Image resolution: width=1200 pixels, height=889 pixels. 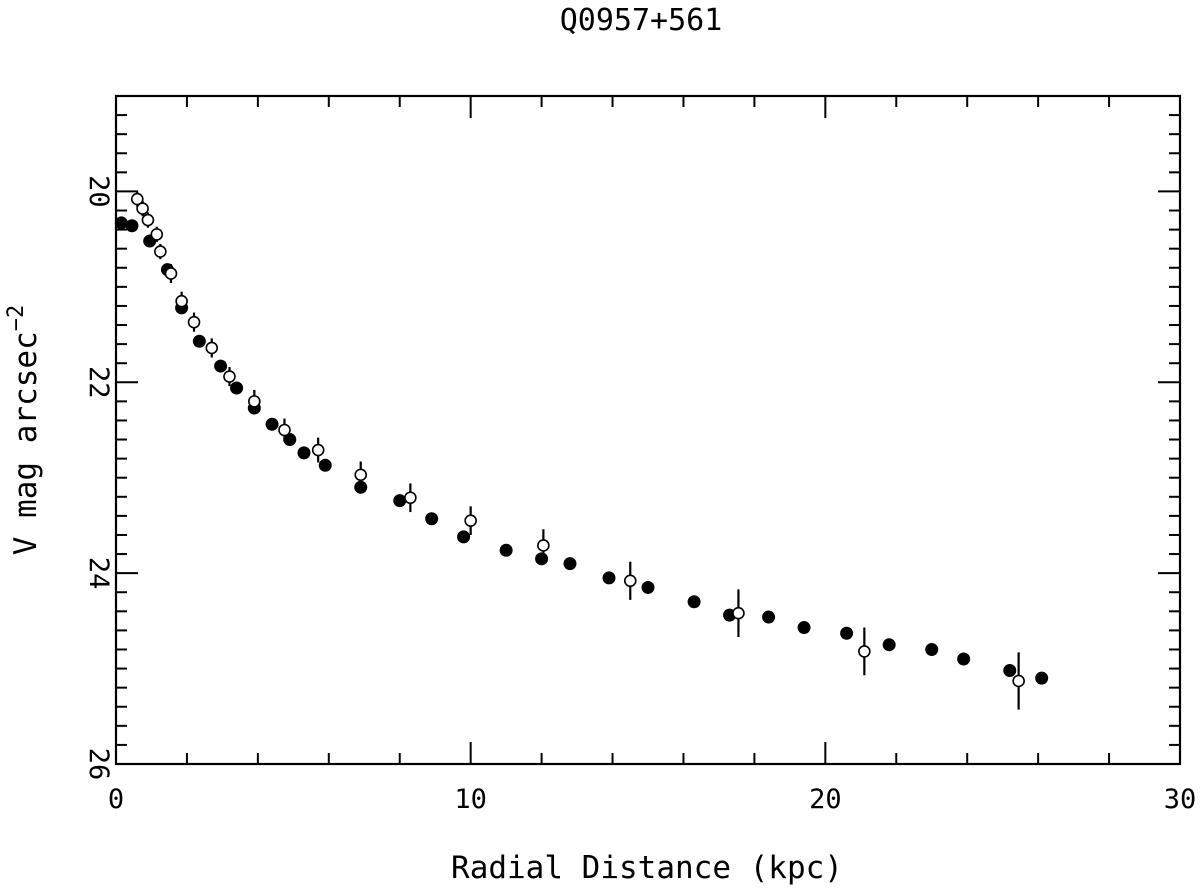 What do you see at coordinates (98, 191) in the screenshot?
I see `y-tick-label: 20` at bounding box center [98, 191].